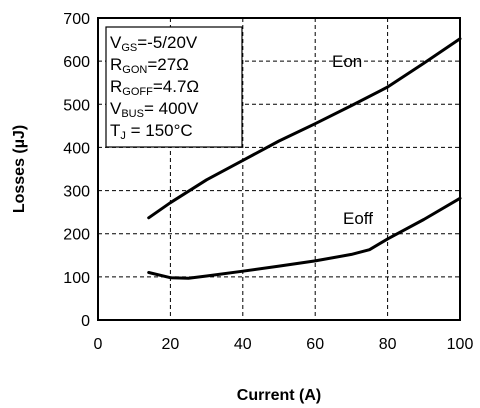 The height and width of the screenshot is (408, 480). Describe the element at coordinates (149, 65) in the screenshot. I see `condition-line: RGON=27Ω` at that location.